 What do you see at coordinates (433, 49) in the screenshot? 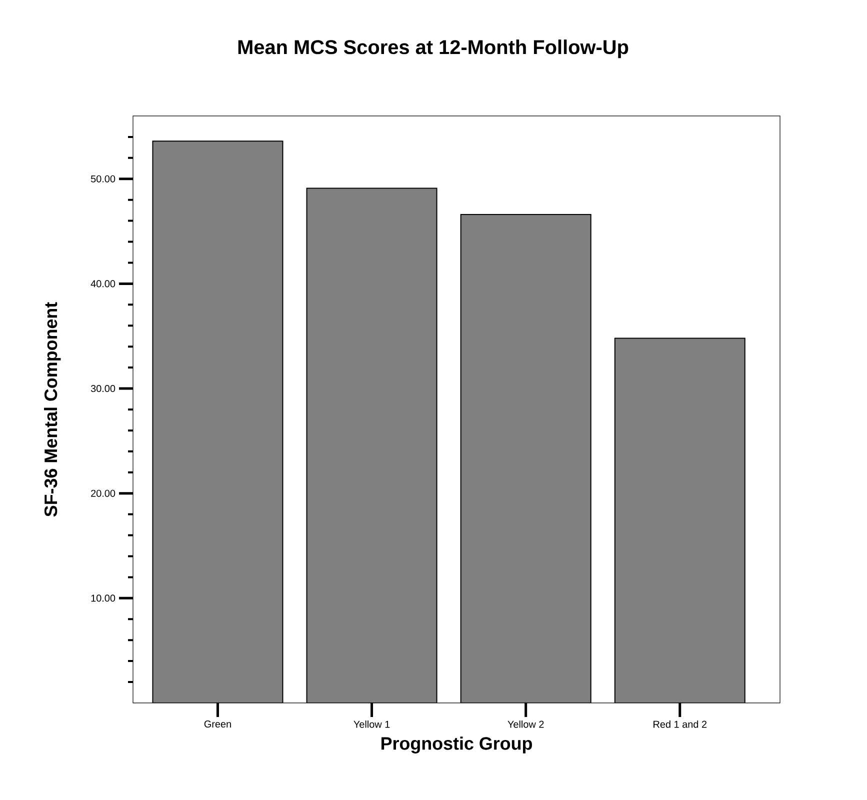
I see `chart-title: Mean MCS Scores at 12-Month Follow-Up` at bounding box center [433, 49].